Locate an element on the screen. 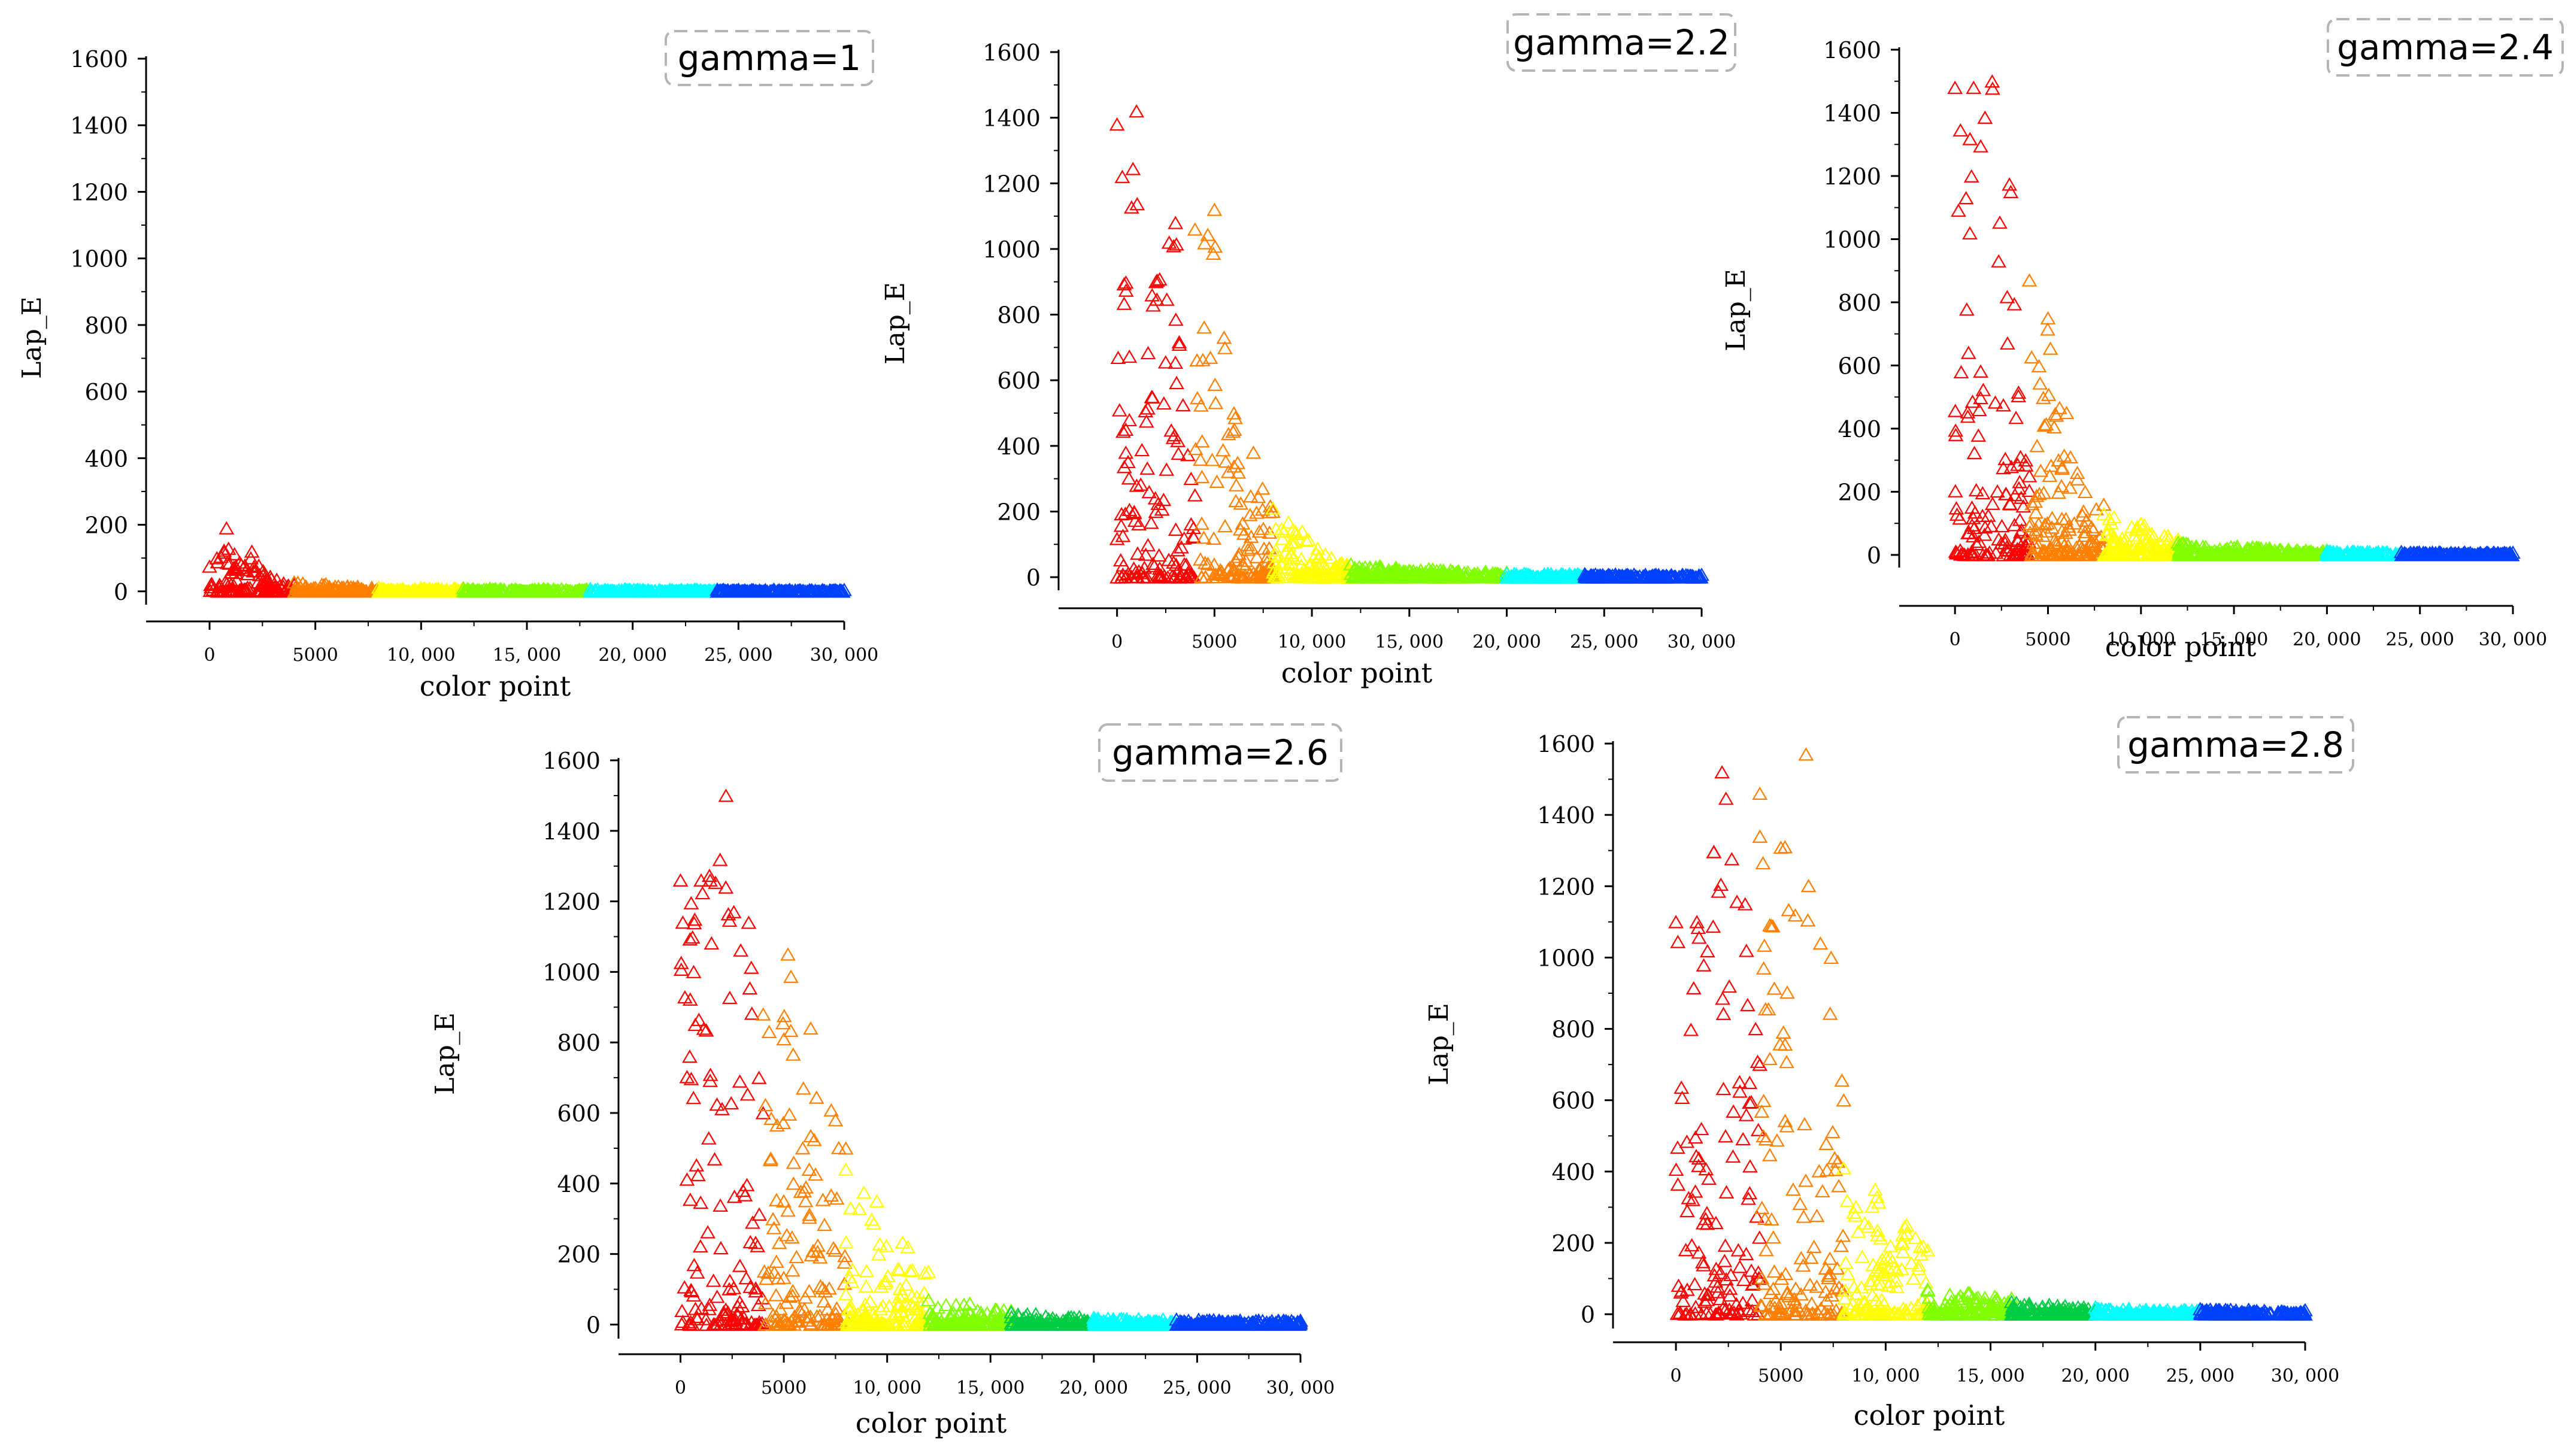  y-tick-label: 1200 is located at coordinates (99, 192).